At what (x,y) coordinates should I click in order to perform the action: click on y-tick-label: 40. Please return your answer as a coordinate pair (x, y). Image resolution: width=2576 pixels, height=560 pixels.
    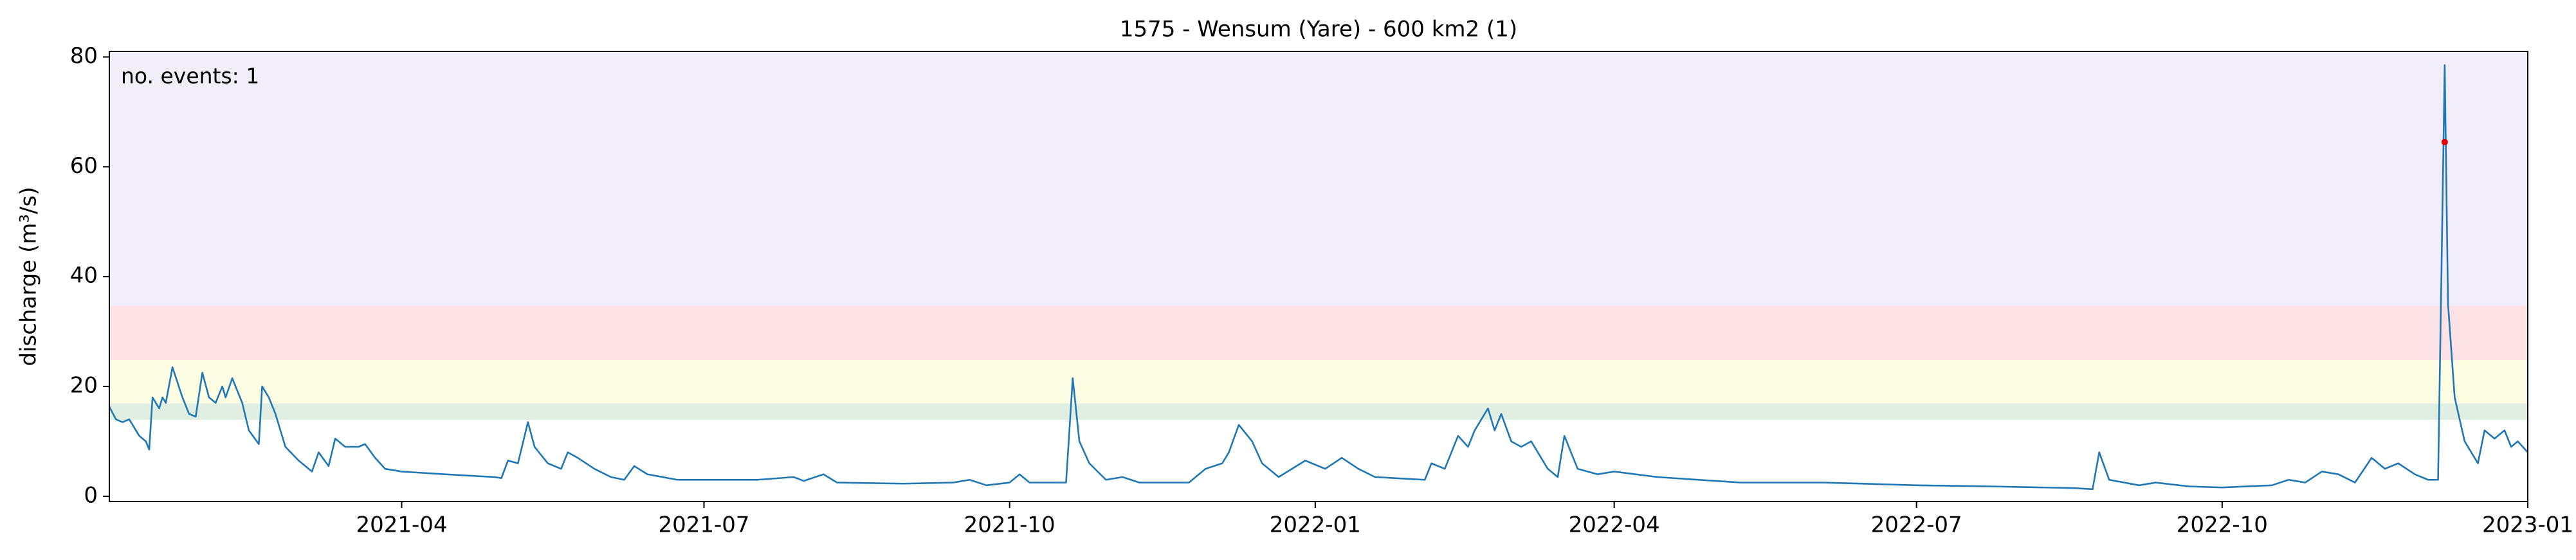
    Looking at the image, I should click on (84, 276).